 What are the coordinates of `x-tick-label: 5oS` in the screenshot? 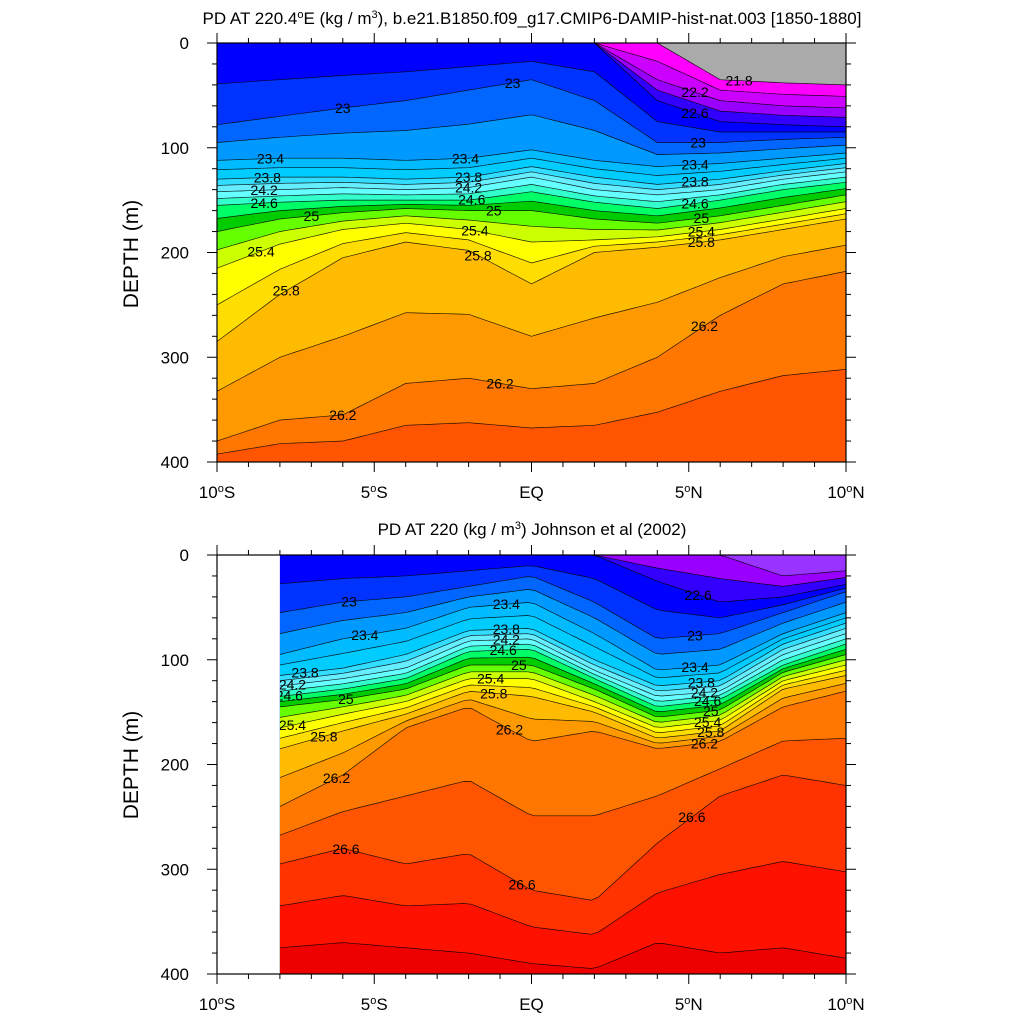 It's located at (374, 492).